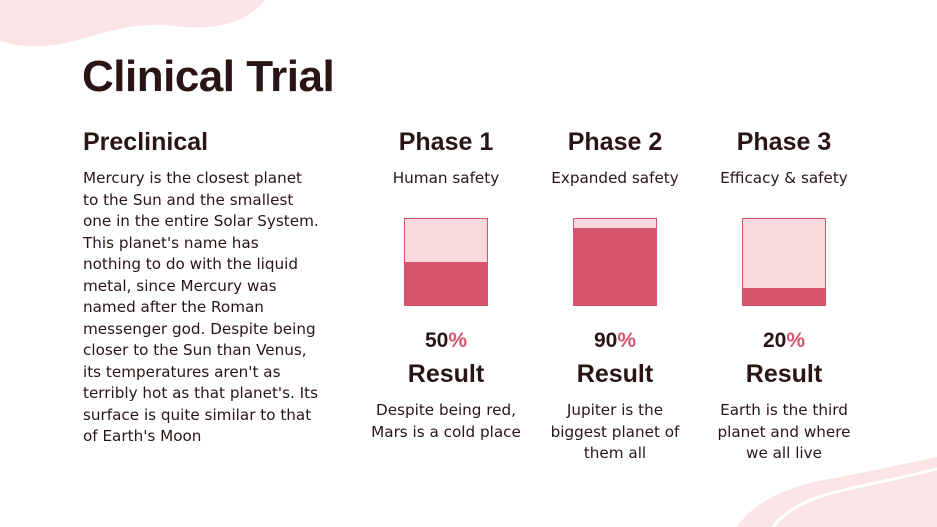  I want to click on decorative-blob-top-left, so click(132, 23).